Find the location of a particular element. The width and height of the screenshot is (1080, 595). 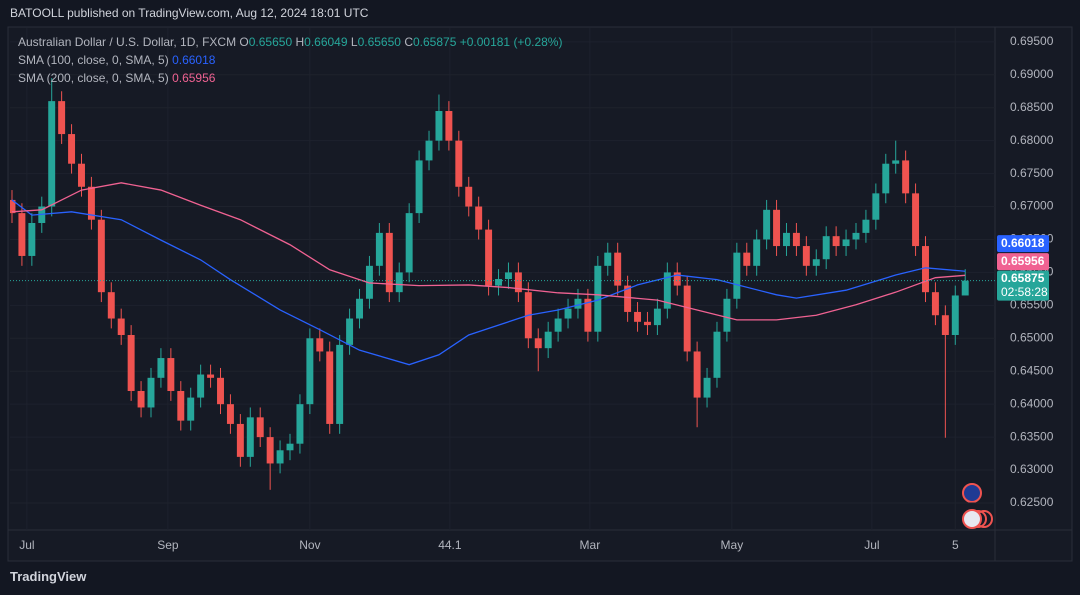

y-tick-label: 0.68000 is located at coordinates (1032, 140).